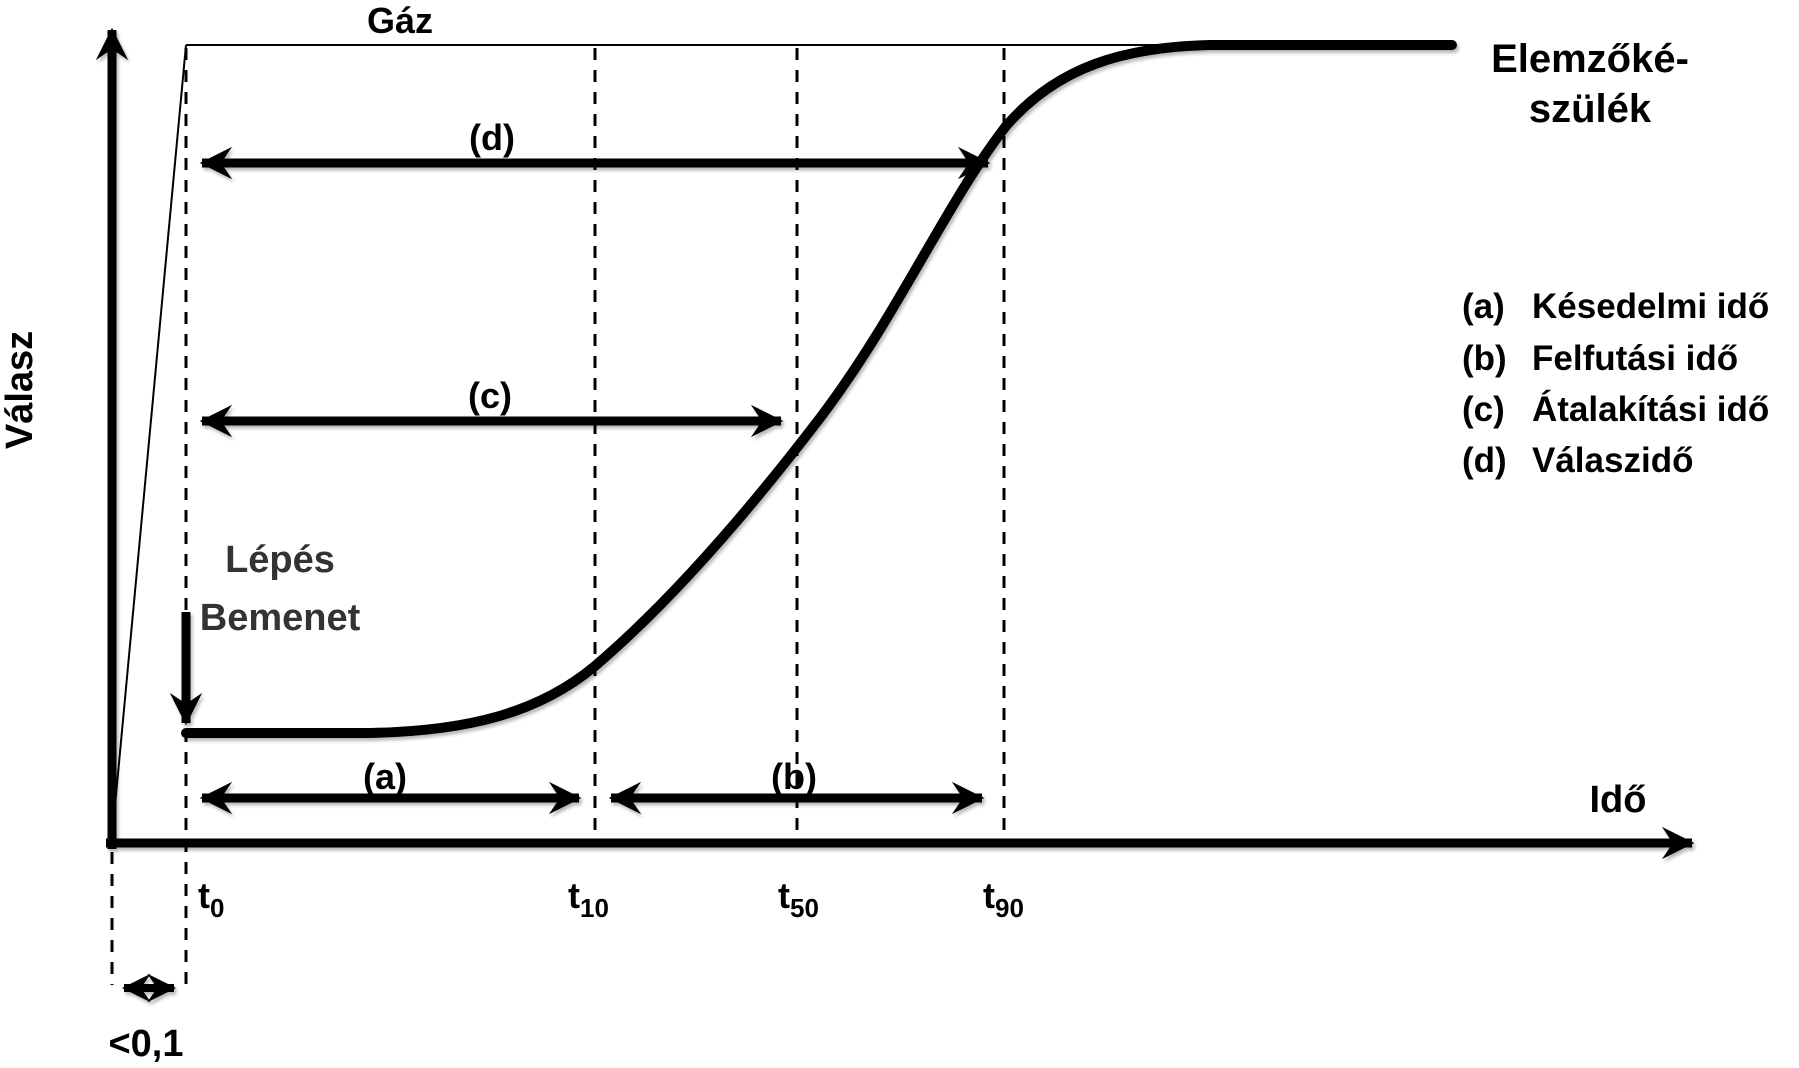  What do you see at coordinates (1577, 460) in the screenshot?
I see `legend-item-d: (d) Válaszidő` at bounding box center [1577, 460].